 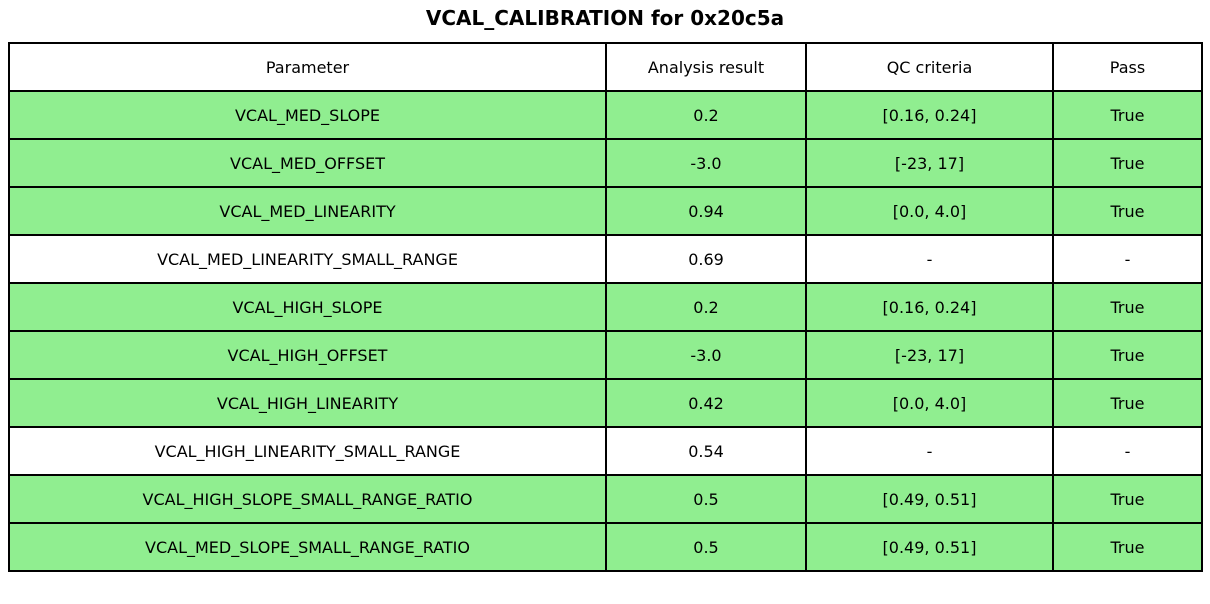 What do you see at coordinates (706, 67) in the screenshot?
I see `column-header-analysis-result: Analysis result` at bounding box center [706, 67].